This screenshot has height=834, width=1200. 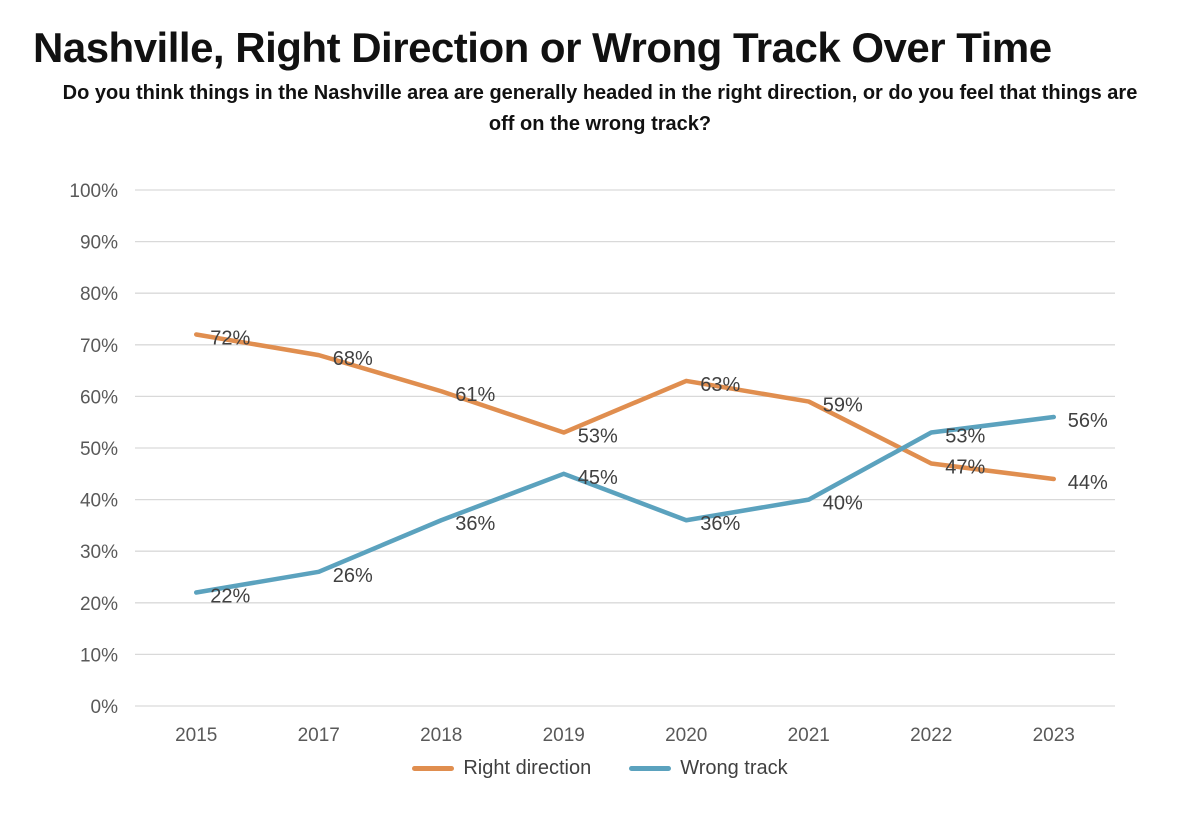 What do you see at coordinates (843, 406) in the screenshot?
I see `data-label-right-direction: 59%` at bounding box center [843, 406].